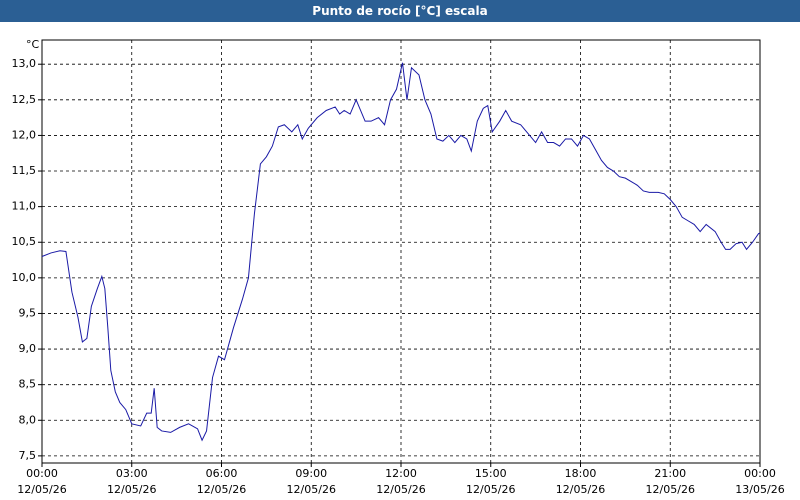 Image resolution: width=800 pixels, height=500 pixels. Describe the element at coordinates (491, 473) in the screenshot. I see `x-tick-label: 15:00` at that location.